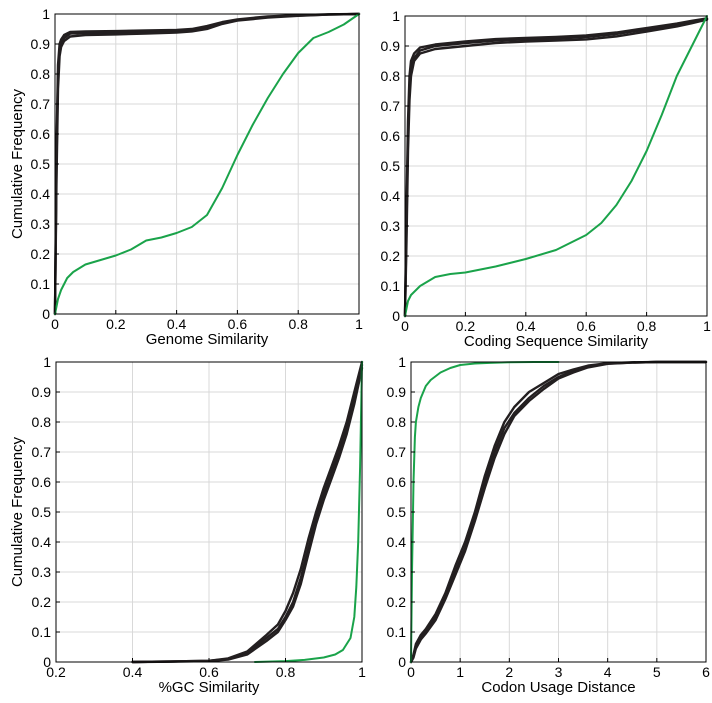 The width and height of the screenshot is (712, 703). I want to click on x-tick-label: 3, so click(559, 672).